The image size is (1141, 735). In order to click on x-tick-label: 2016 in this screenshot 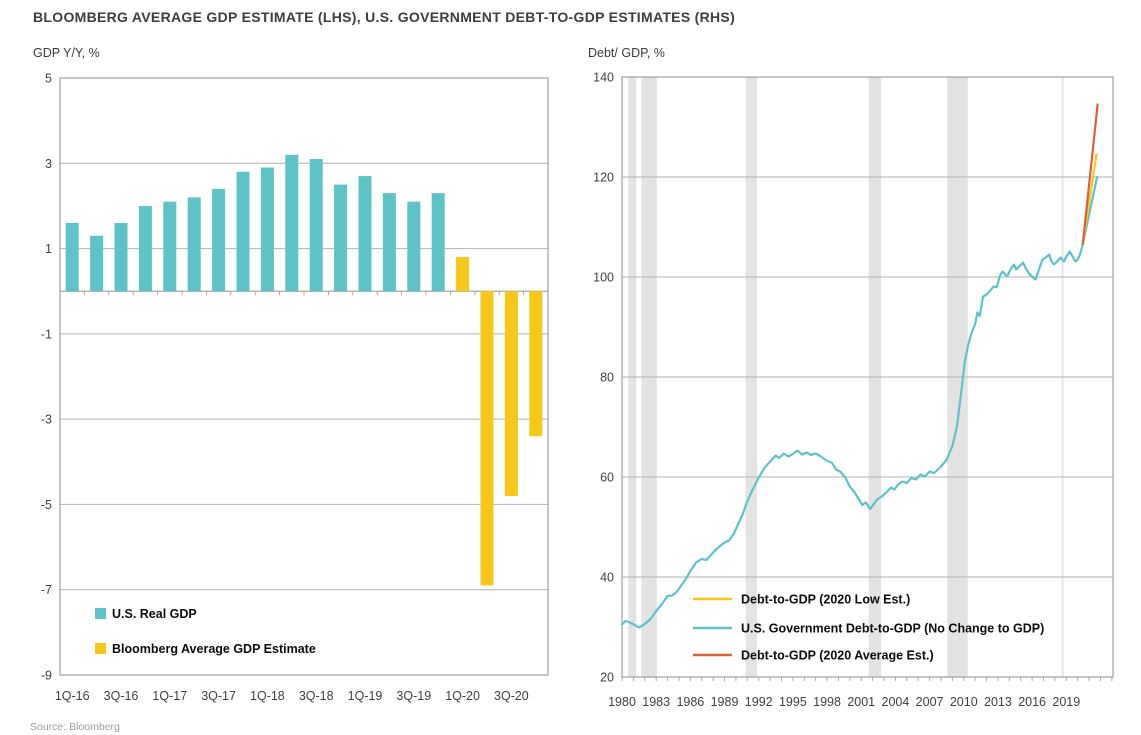, I will do `click(1032, 702)`.